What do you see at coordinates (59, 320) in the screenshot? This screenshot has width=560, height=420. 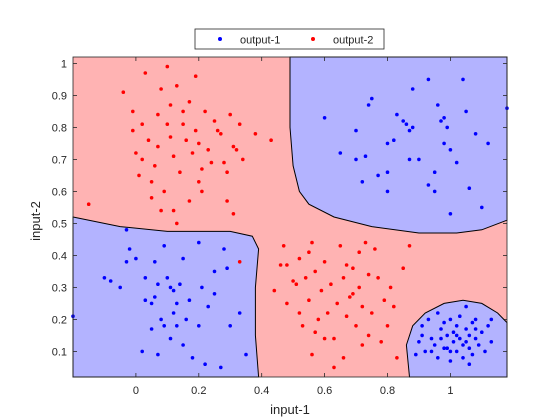 I see `y-tick-label: 0.2` at bounding box center [59, 320].